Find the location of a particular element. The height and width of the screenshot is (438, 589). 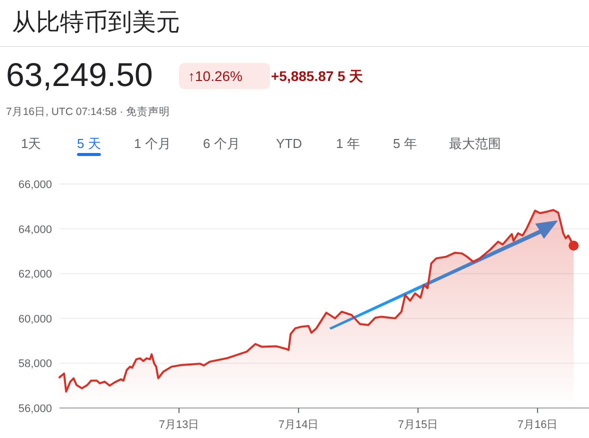

y-tick-label: 60,000 is located at coordinates (35, 319).